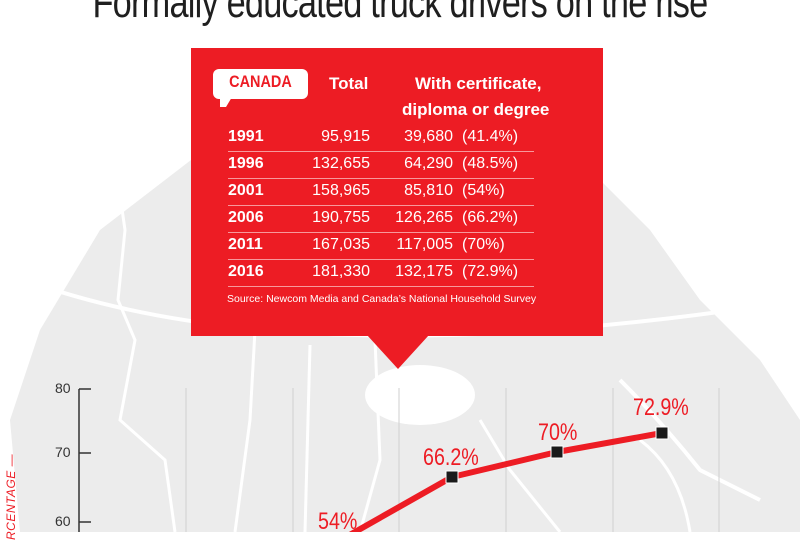 The image size is (800, 540). What do you see at coordinates (381, 247) in the screenshot?
I see `table-row: 2011 167,035 117,005 (70%)` at bounding box center [381, 247].